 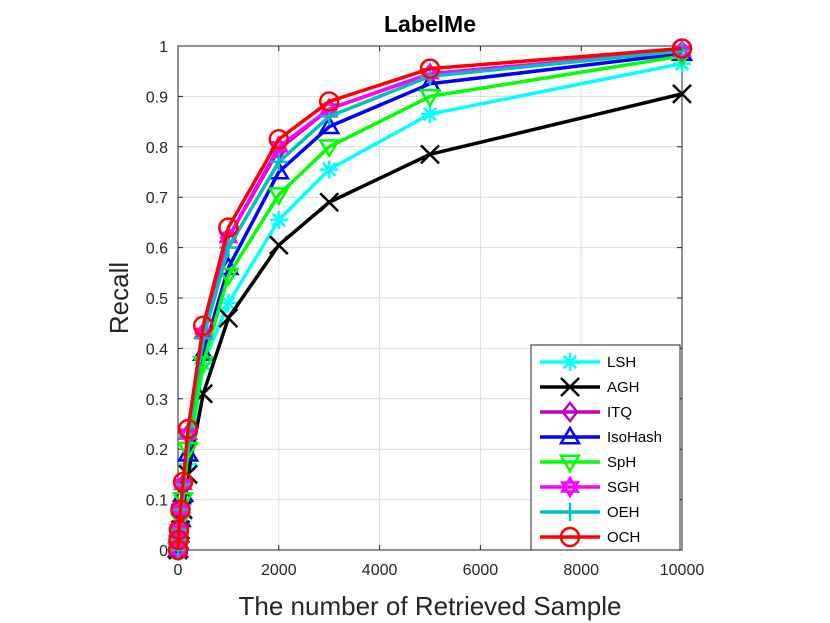 I want to click on legend-marker-och, so click(x=570, y=537).